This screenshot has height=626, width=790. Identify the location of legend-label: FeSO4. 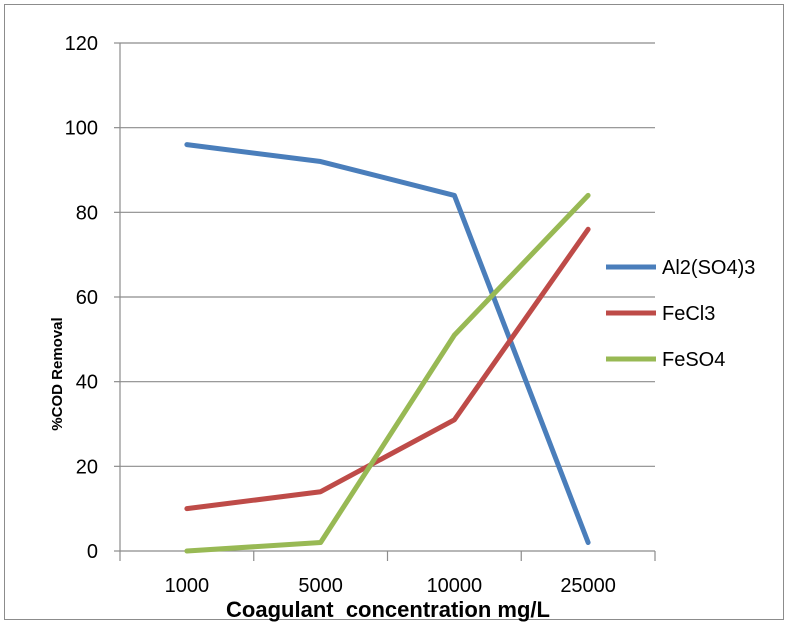
(693, 360).